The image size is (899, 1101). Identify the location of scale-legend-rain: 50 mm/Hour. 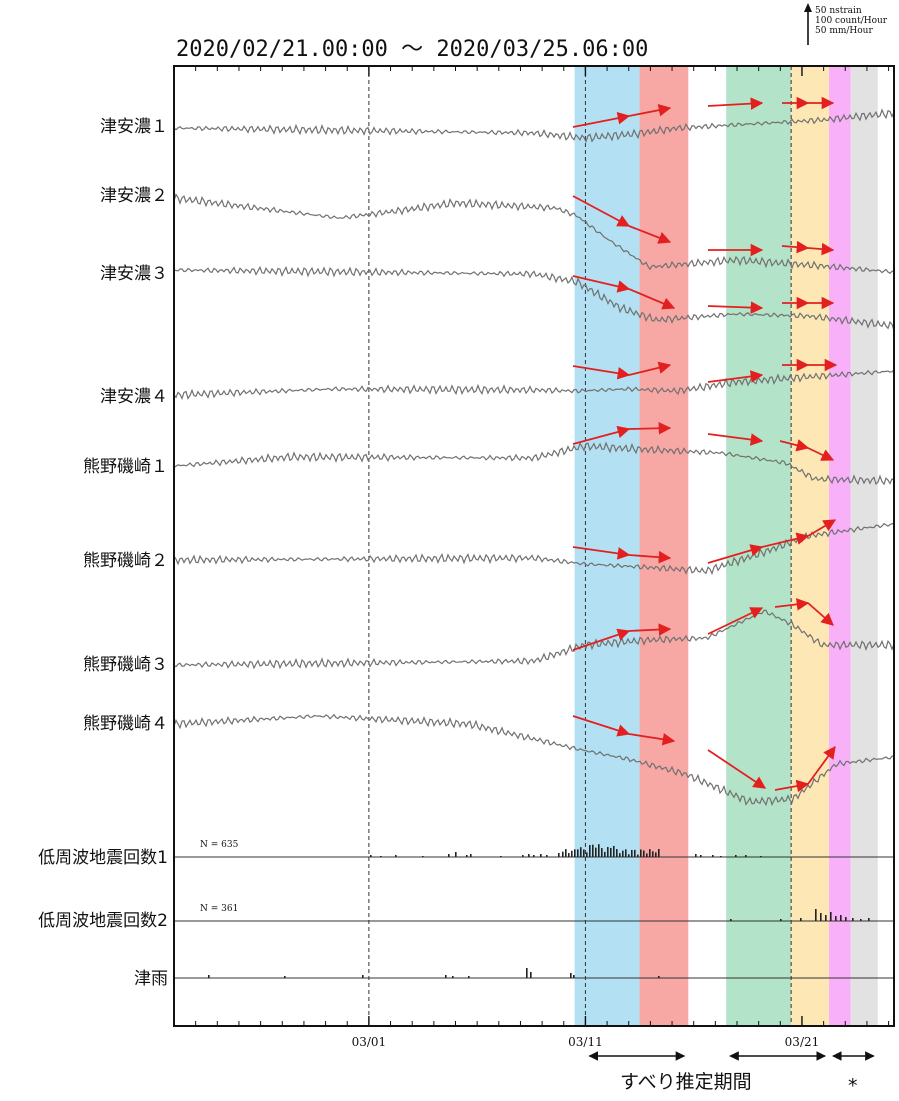
(844, 31).